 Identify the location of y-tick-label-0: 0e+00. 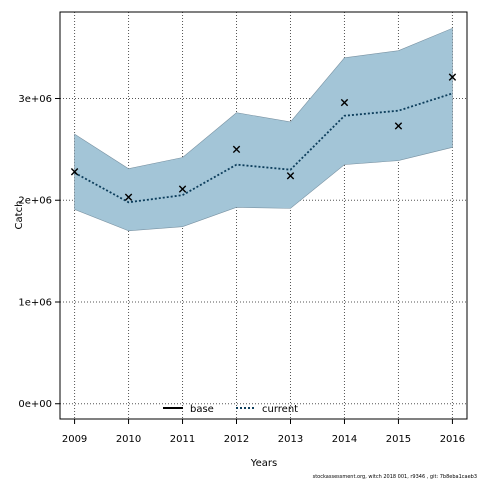
(35, 404).